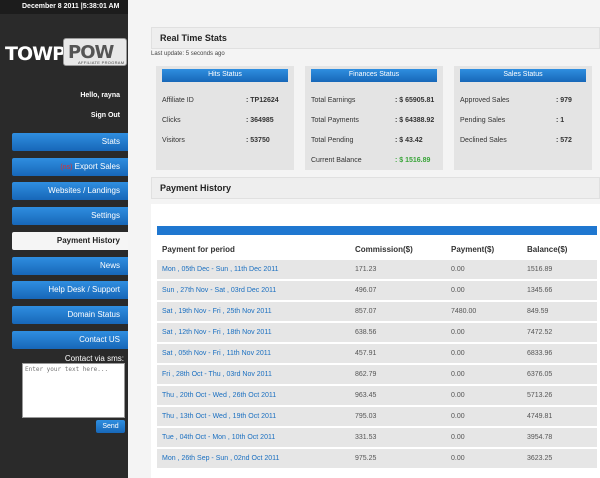  Describe the element at coordinates (473, 249) in the screenshot. I see `column-header: Payment($)` at that location.